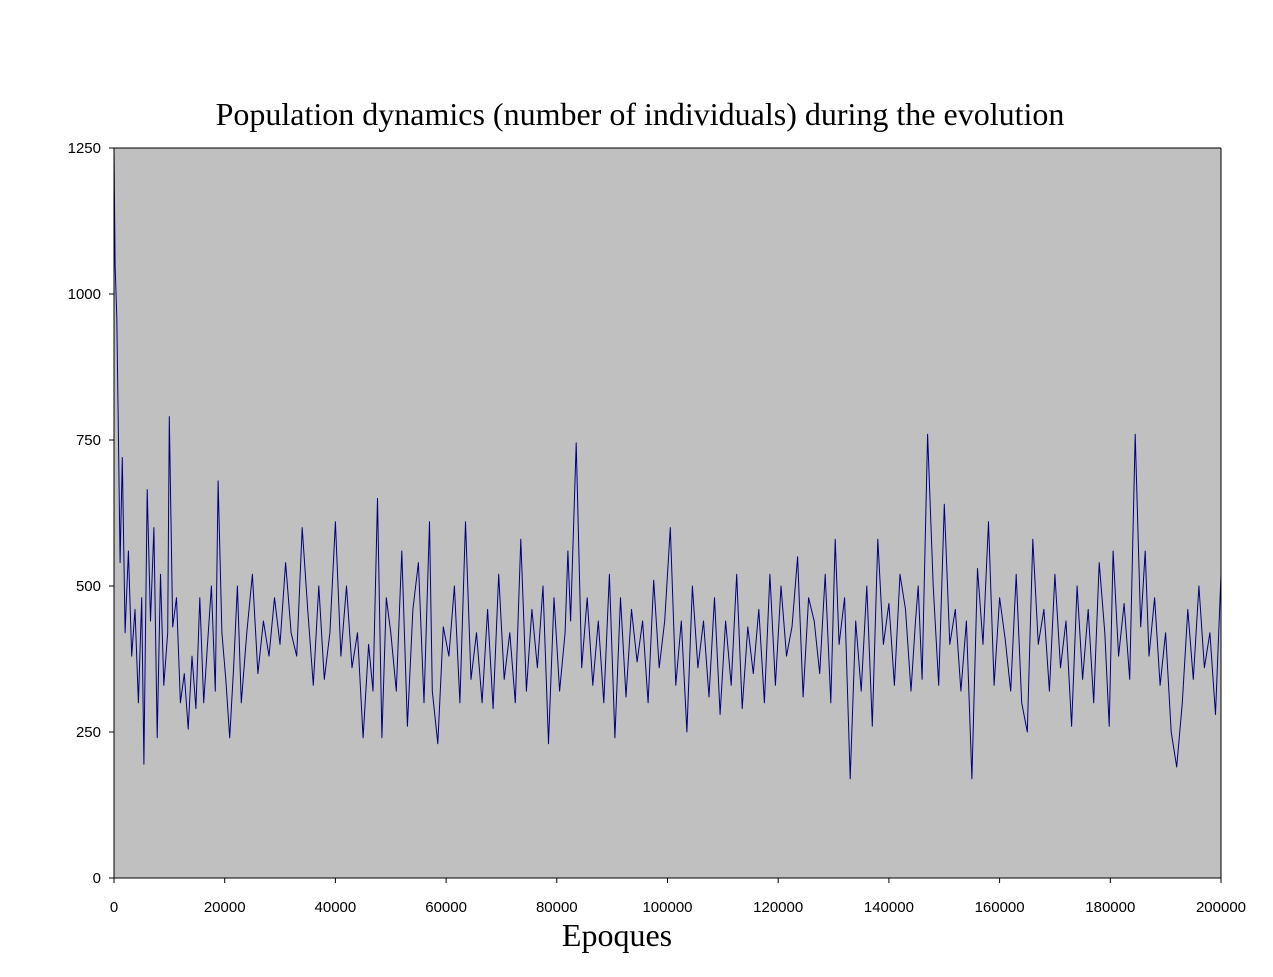 The image size is (1273, 977). What do you see at coordinates (84, 148) in the screenshot?
I see `y-tick-label: 1250` at bounding box center [84, 148].